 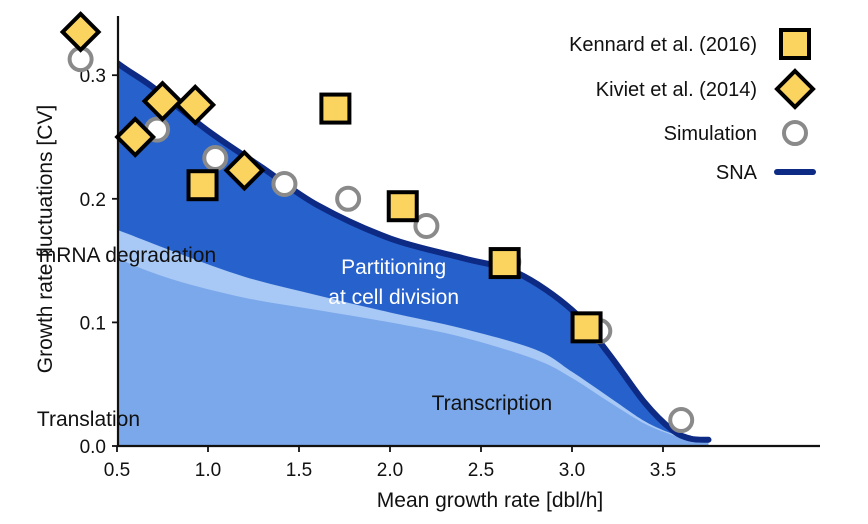 What do you see at coordinates (737, 173) in the screenshot?
I see `legend-label: SNA` at bounding box center [737, 173].